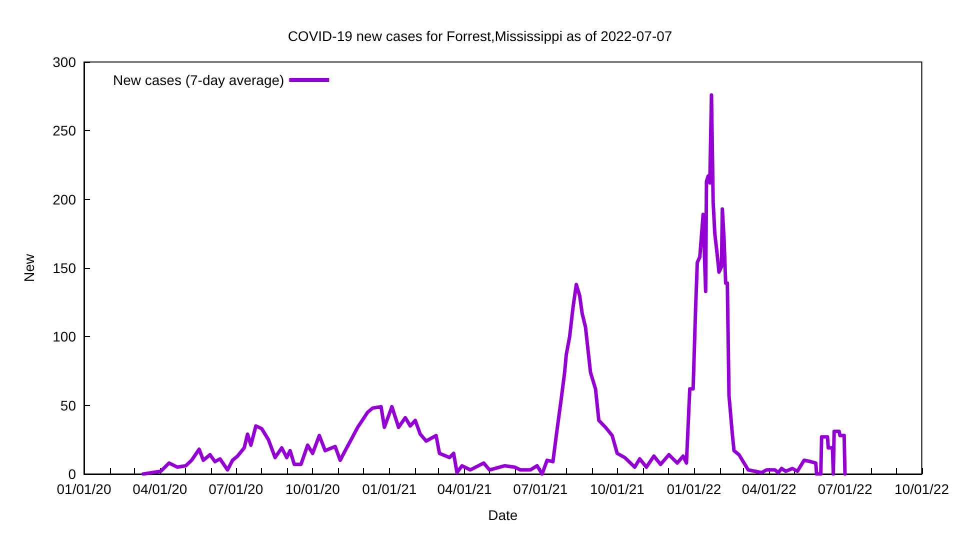  I want to click on x-tick-label: 07/01/20, so click(236, 489).